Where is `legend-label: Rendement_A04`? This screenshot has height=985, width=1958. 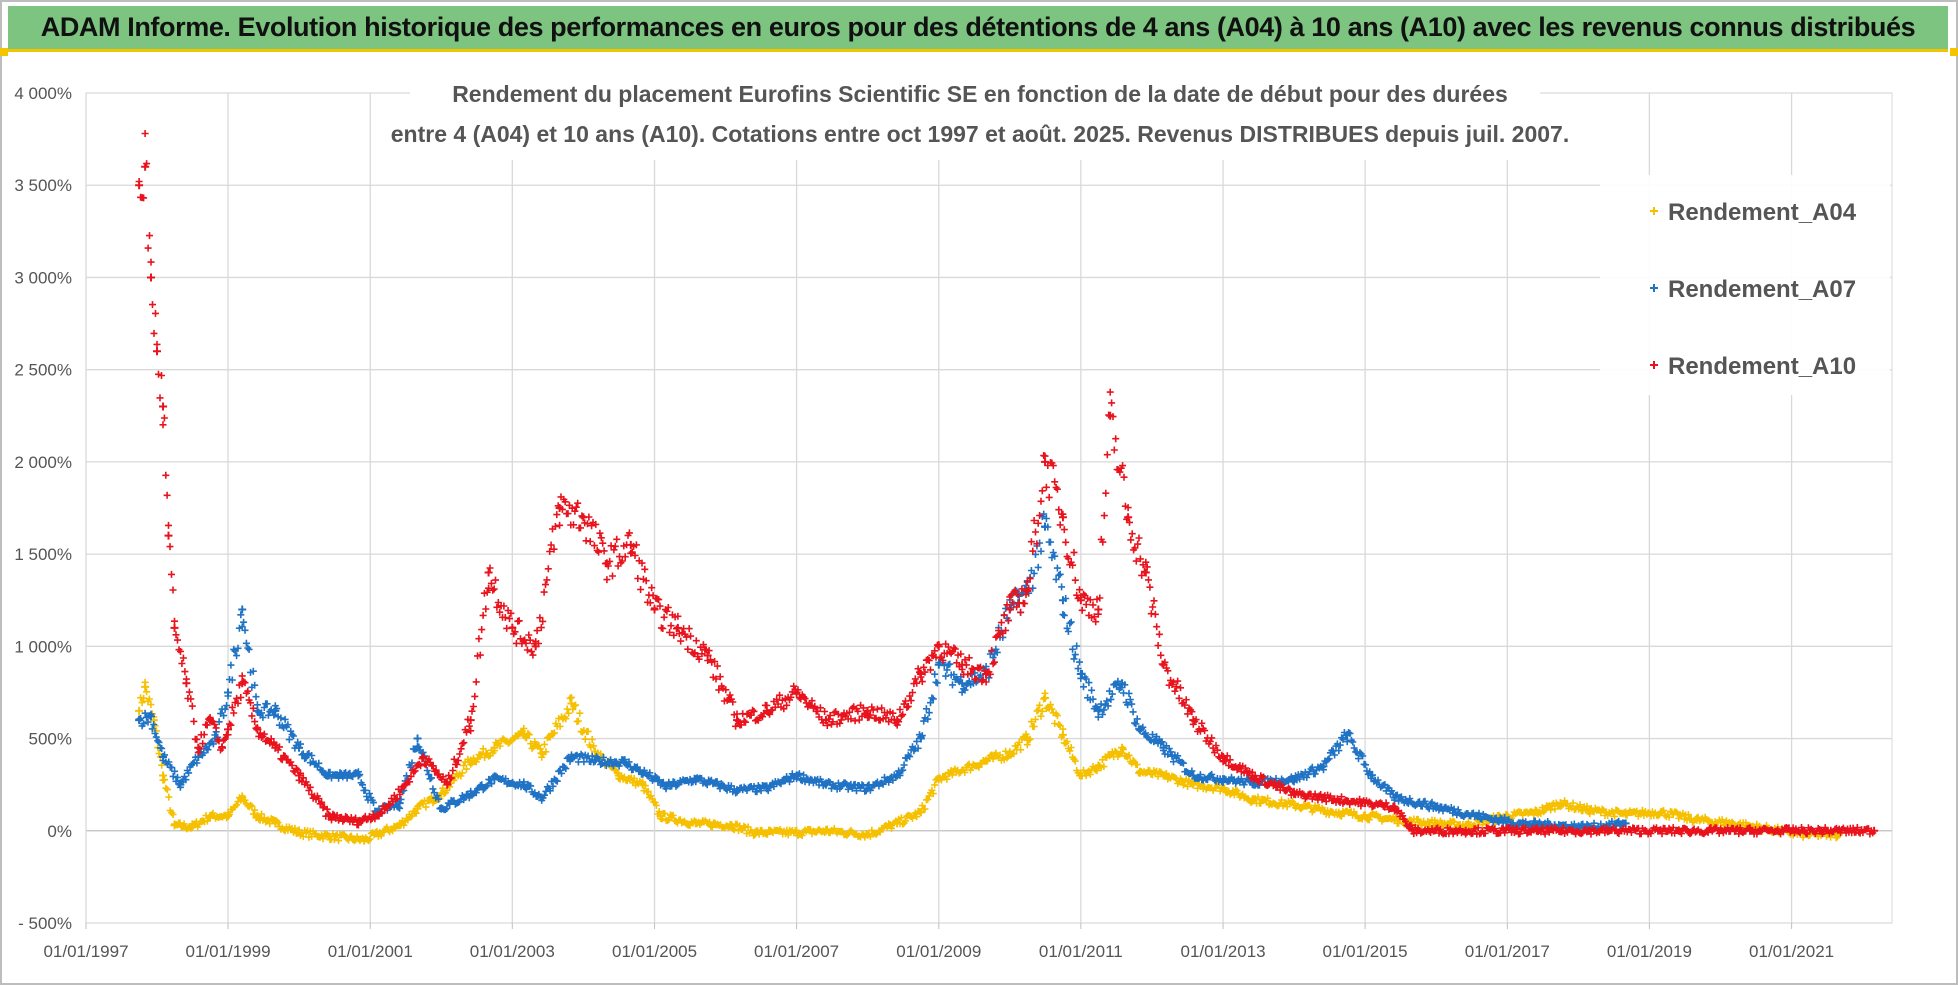 legend-label: Rendement_A04 is located at coordinates (1762, 212).